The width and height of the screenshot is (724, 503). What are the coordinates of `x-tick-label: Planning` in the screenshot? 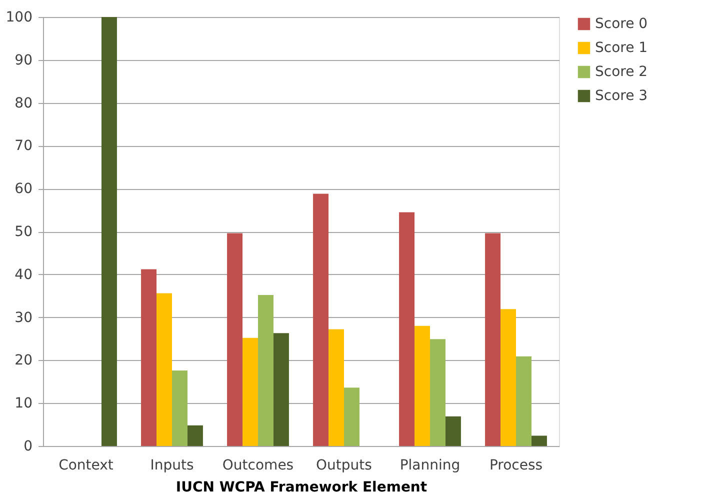 It's located at (430, 466).